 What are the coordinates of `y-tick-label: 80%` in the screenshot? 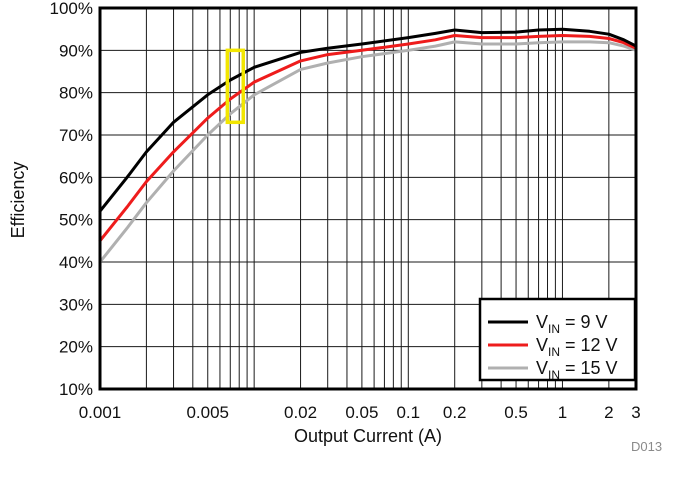 It's located at (76, 93).